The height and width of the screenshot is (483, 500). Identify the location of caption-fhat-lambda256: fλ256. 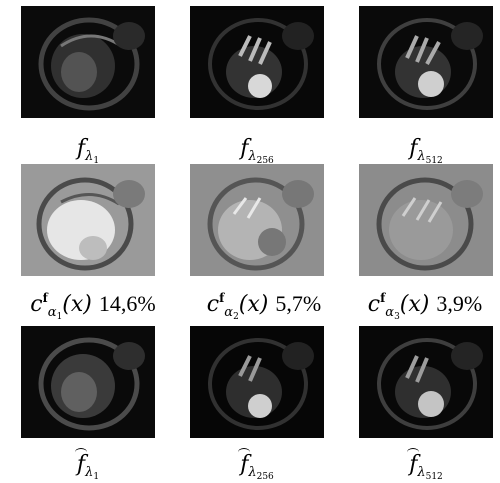
(256, 465).